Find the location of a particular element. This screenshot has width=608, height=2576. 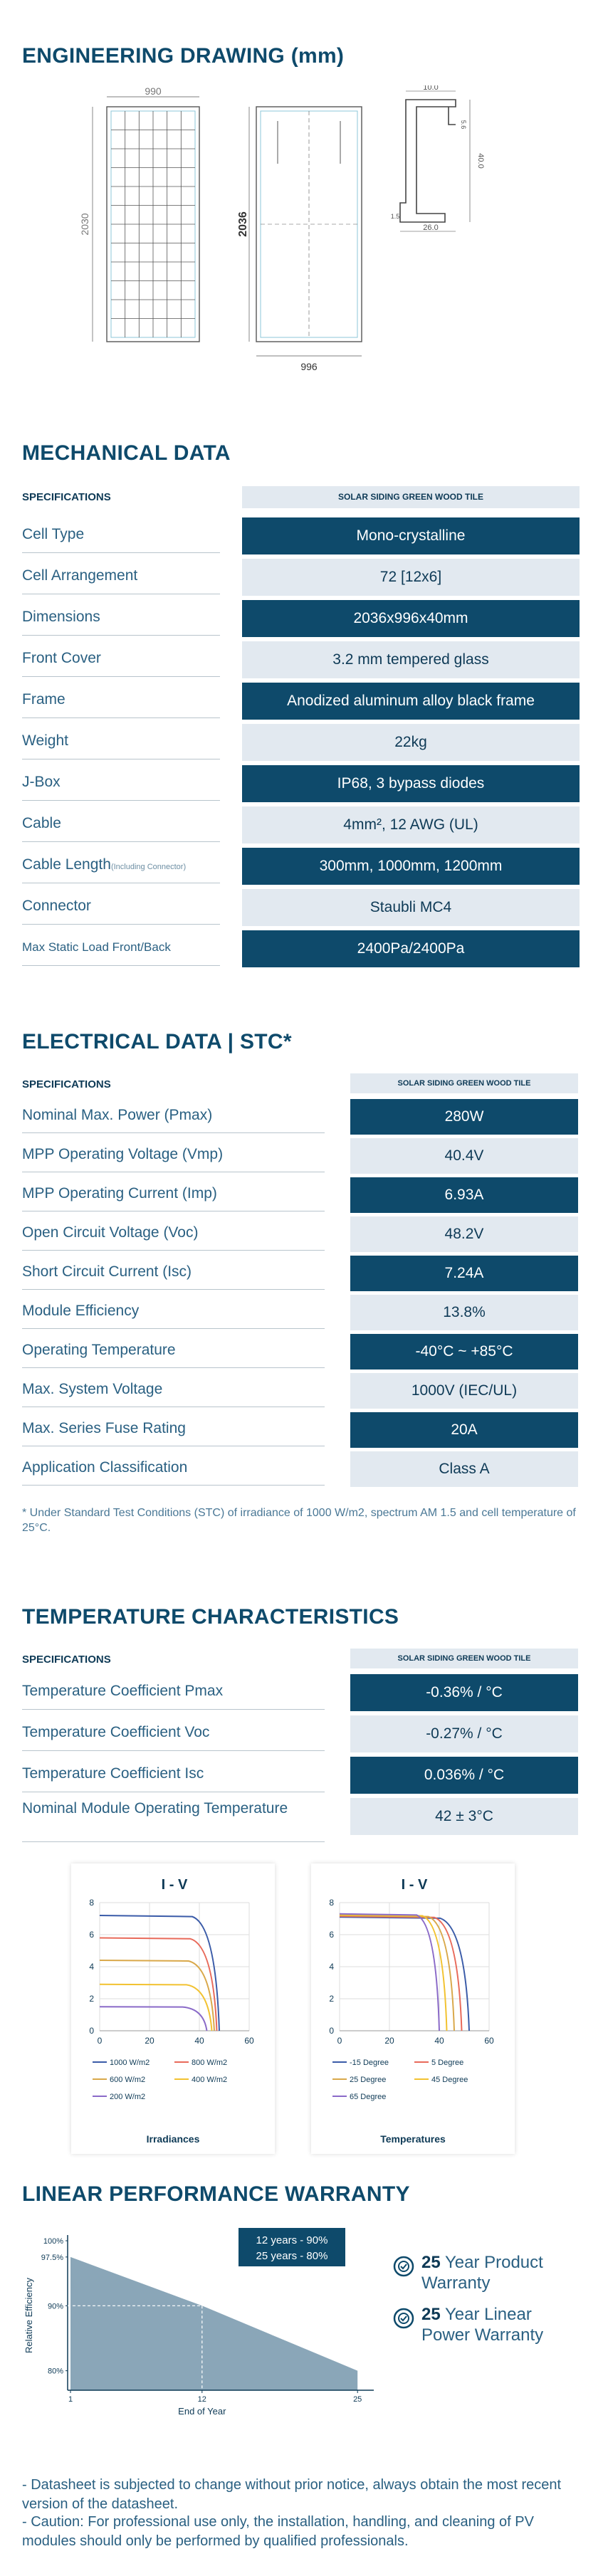

electrical-row-value: 6.93A is located at coordinates (464, 1195).